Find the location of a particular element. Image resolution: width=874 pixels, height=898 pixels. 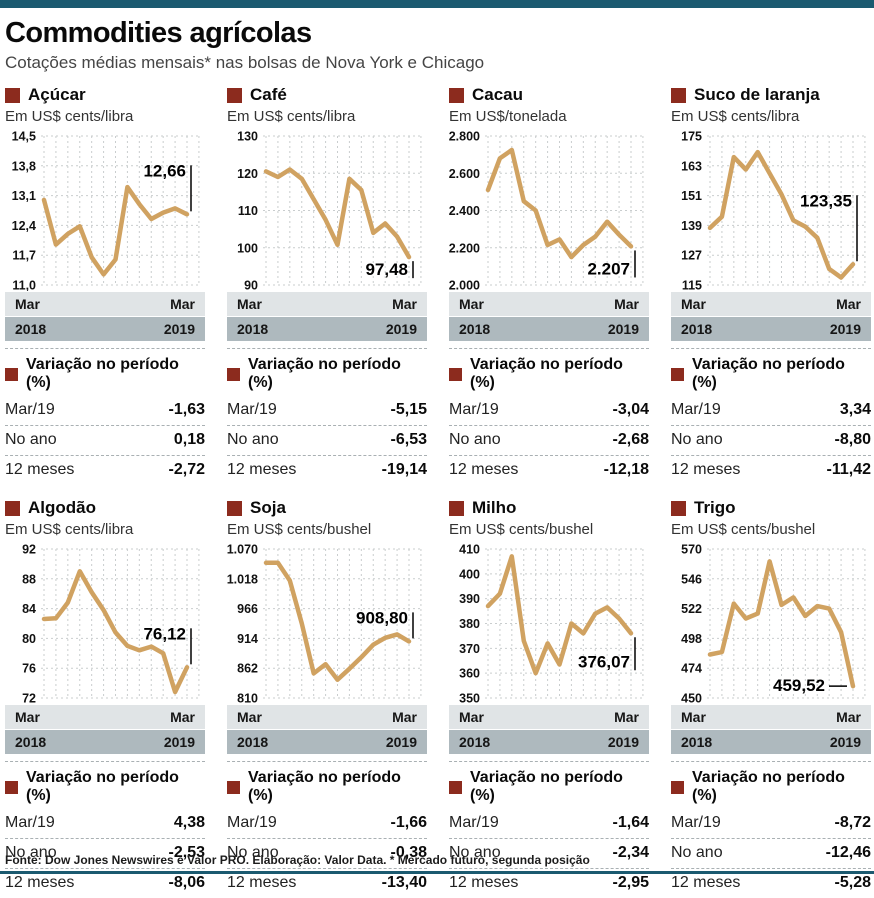

y-tick-label: 11,7 is located at coordinates (24, 256).